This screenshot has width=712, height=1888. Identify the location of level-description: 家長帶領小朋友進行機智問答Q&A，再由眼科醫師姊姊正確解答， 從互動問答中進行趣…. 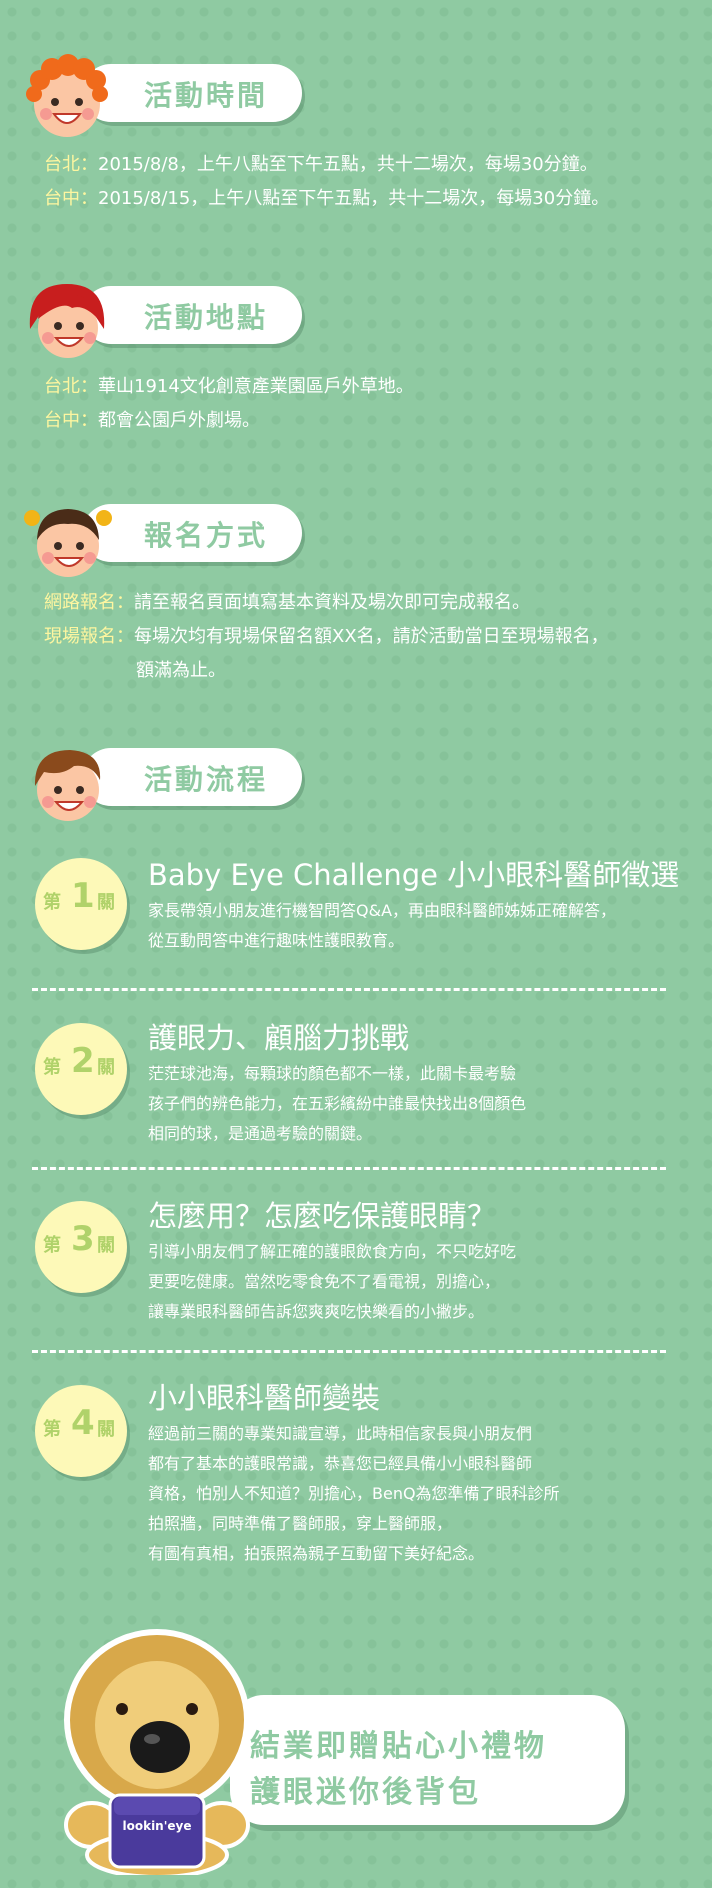
(382, 925).